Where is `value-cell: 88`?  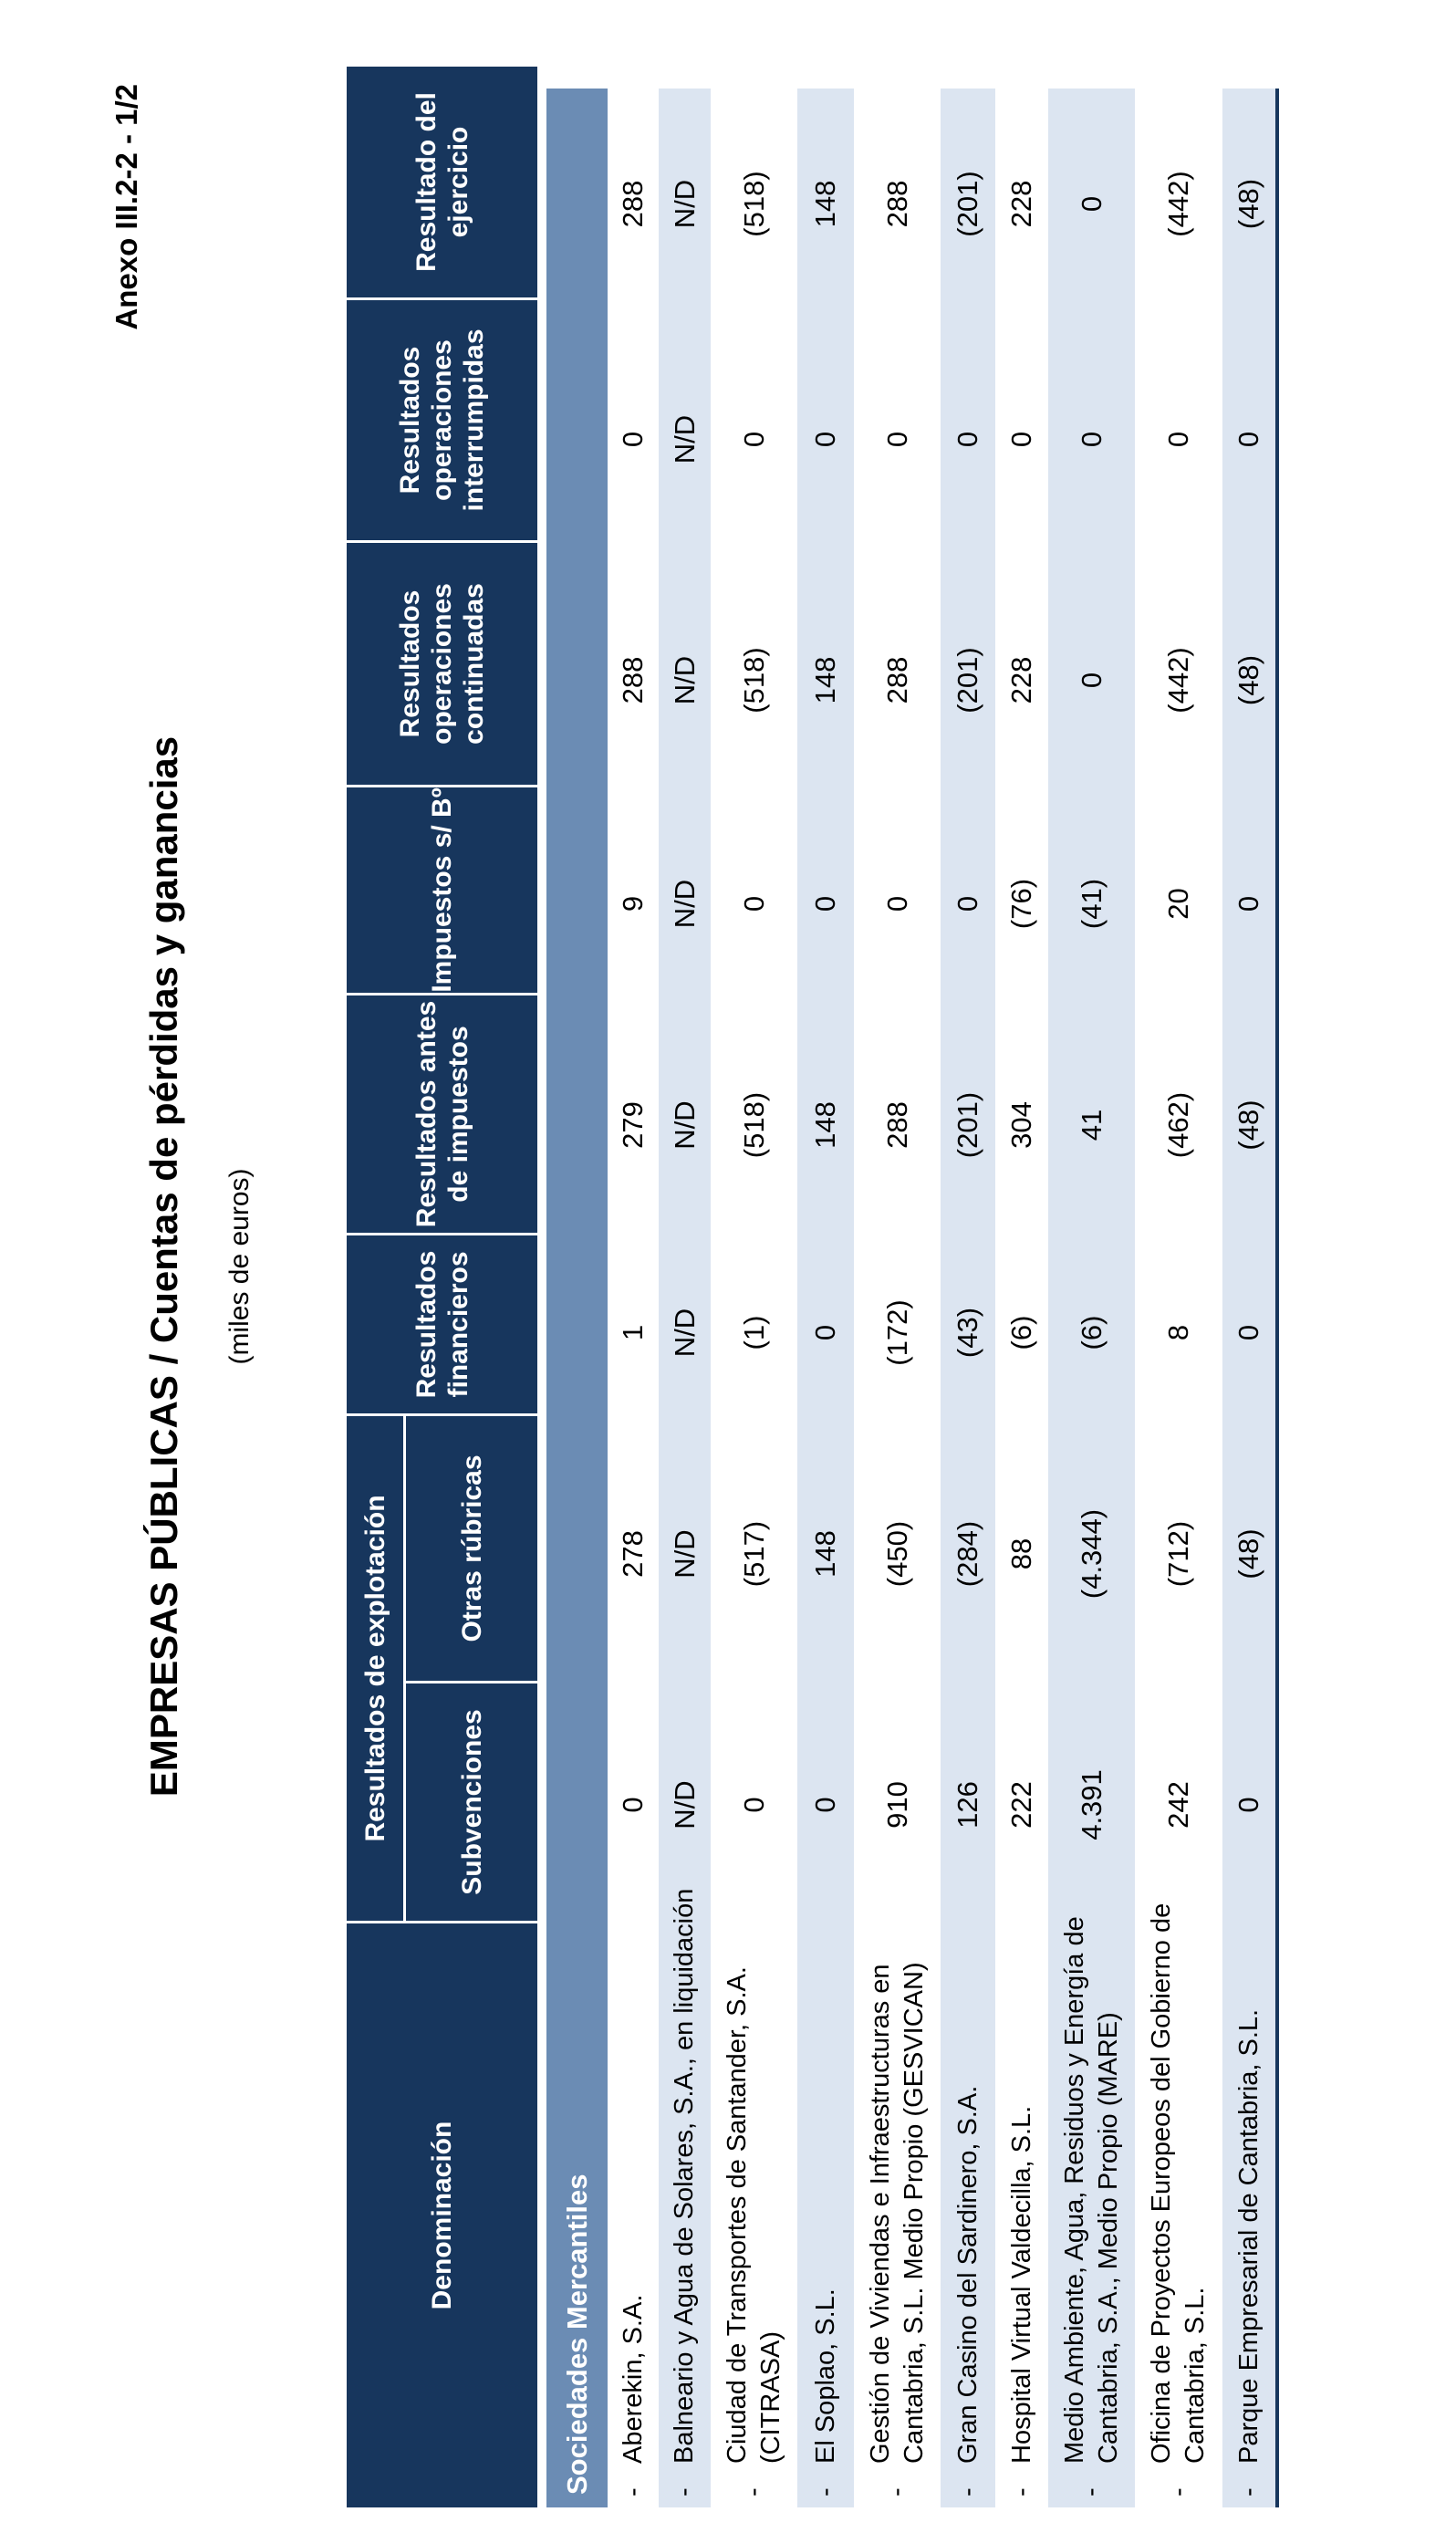
value-cell: 88 is located at coordinates (1021, 1554).